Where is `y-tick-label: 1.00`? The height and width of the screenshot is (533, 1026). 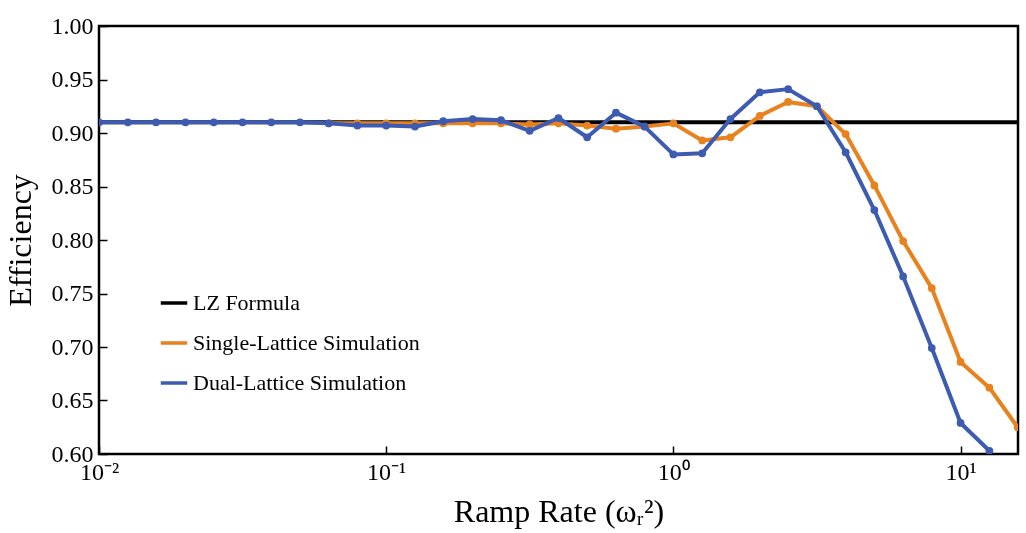
y-tick-label: 1.00 is located at coordinates (72, 25).